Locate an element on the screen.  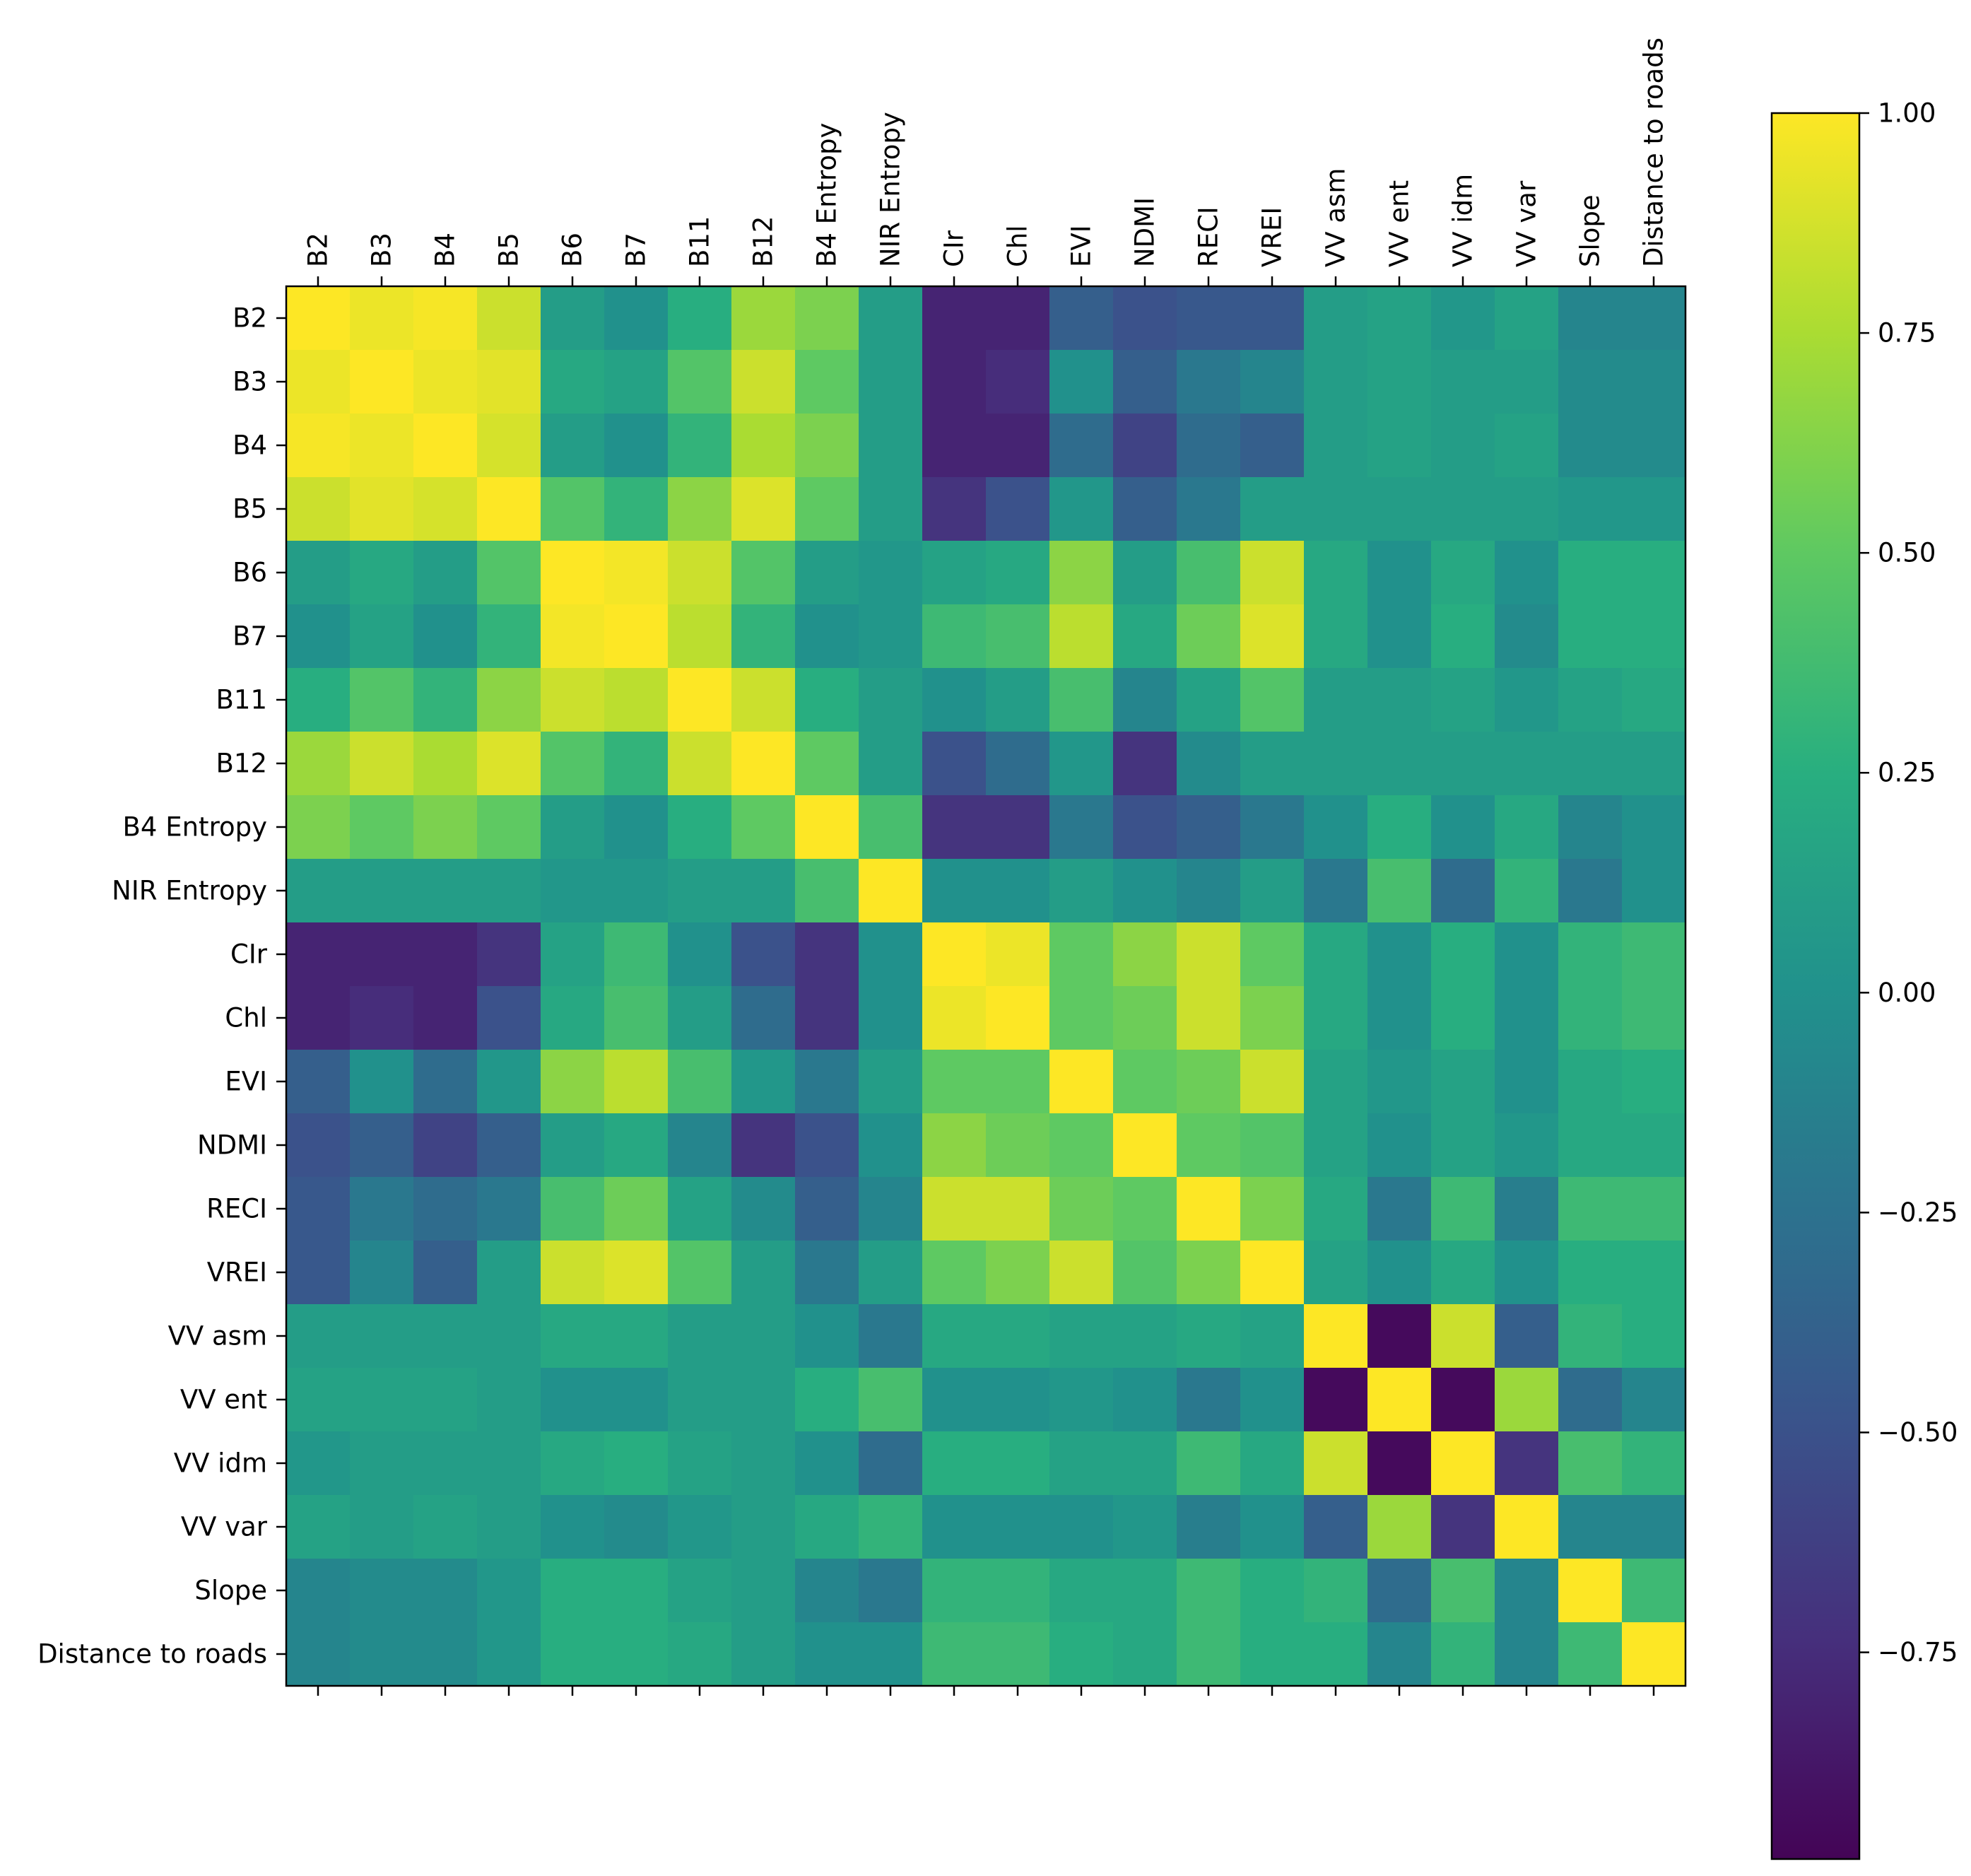
heatmap-cell: NIR Entropy / NIR Entropy: 1 is located at coordinates (891, 891).